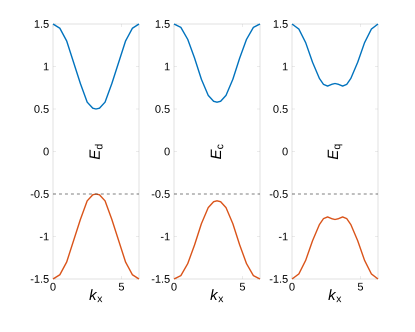 Image resolution: width=415 pixels, height=332 pixels. I want to click on annotation: E$_{q}$, so click(335, 152).